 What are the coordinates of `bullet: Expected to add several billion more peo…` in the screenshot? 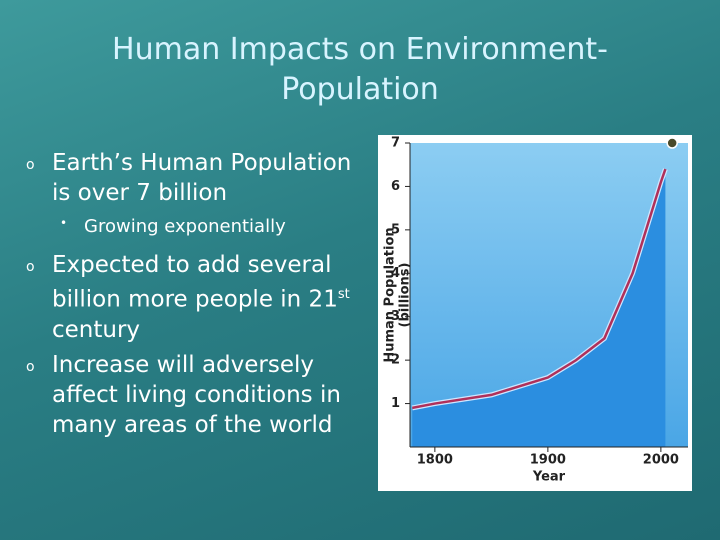 It's located at (199, 297).